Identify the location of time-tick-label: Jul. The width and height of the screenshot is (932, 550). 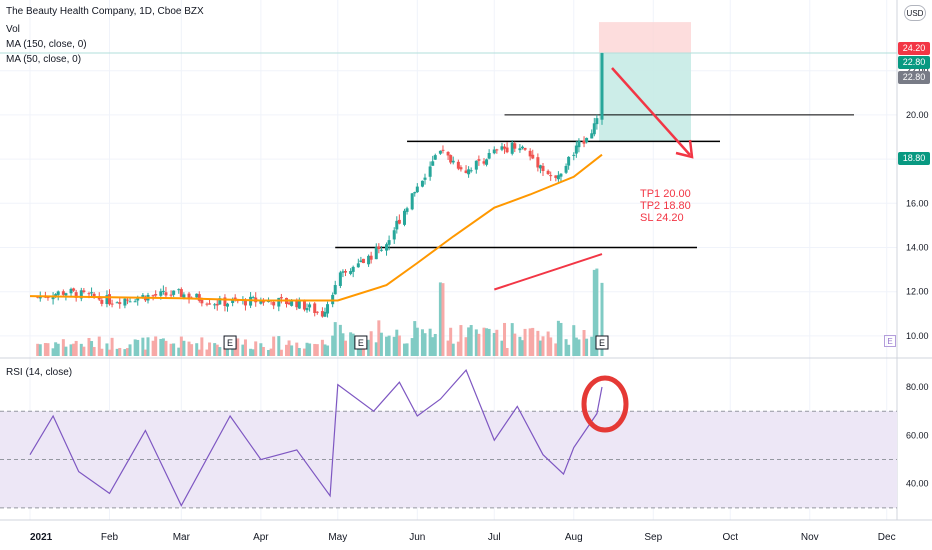
(494, 537).